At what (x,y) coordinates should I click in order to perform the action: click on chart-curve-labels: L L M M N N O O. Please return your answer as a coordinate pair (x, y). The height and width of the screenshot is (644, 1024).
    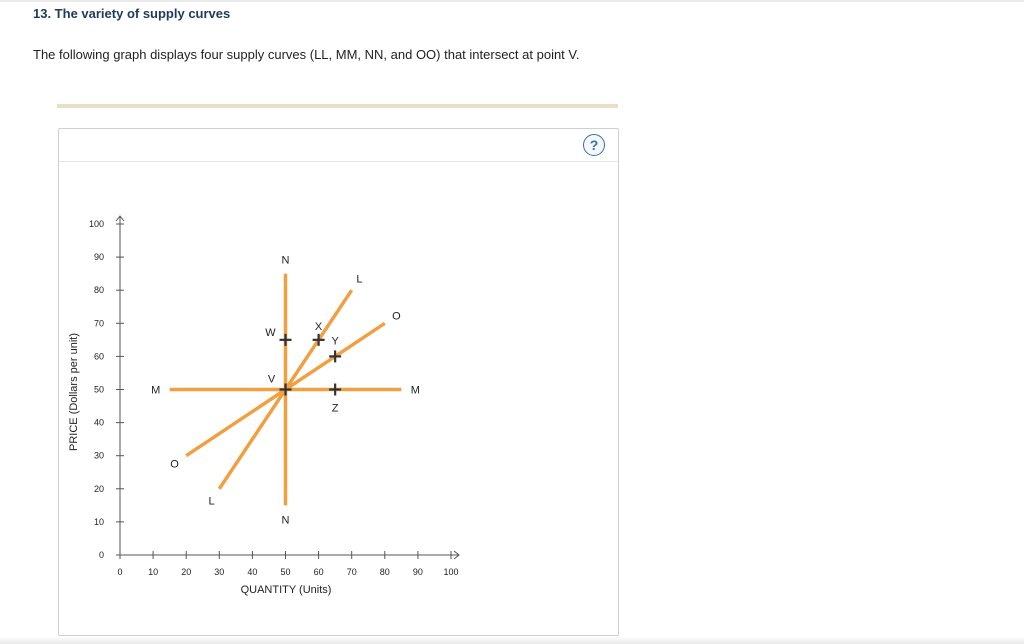
    Looking at the image, I should click on (285, 391).